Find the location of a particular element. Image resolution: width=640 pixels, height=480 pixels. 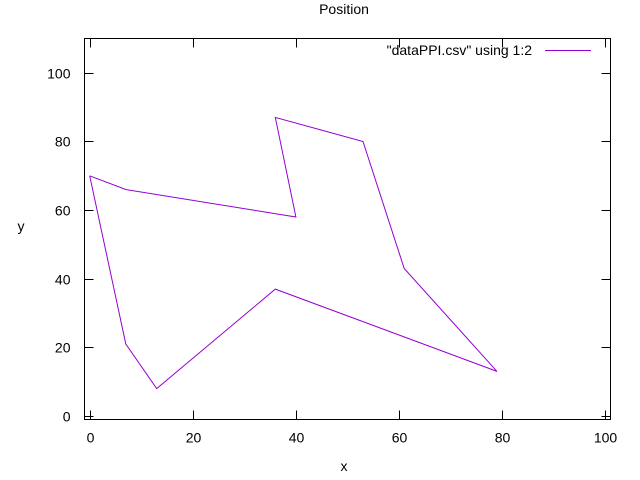

y-tick-label-0: 0 is located at coordinates (67, 417).